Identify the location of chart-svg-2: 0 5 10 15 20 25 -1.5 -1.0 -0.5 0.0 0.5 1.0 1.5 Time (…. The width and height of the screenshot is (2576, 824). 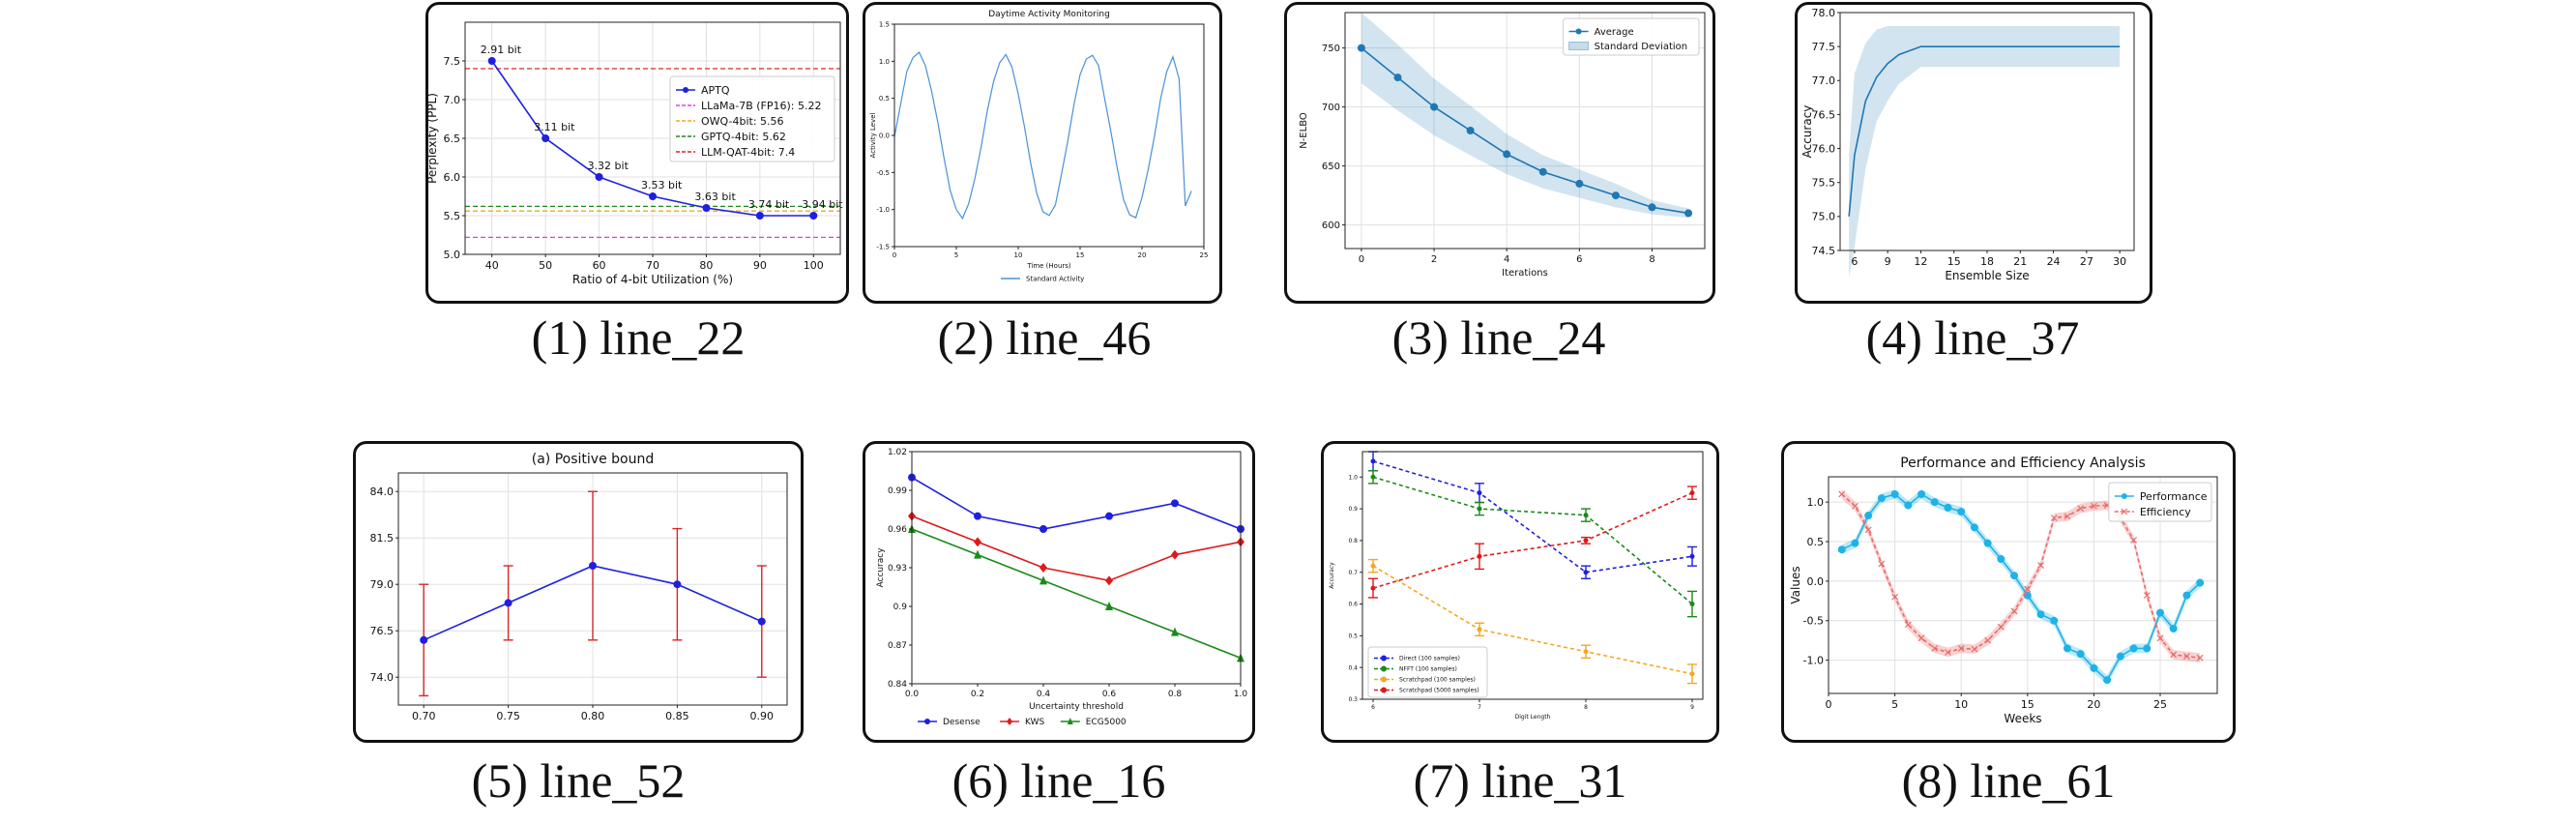
(1039, 146).